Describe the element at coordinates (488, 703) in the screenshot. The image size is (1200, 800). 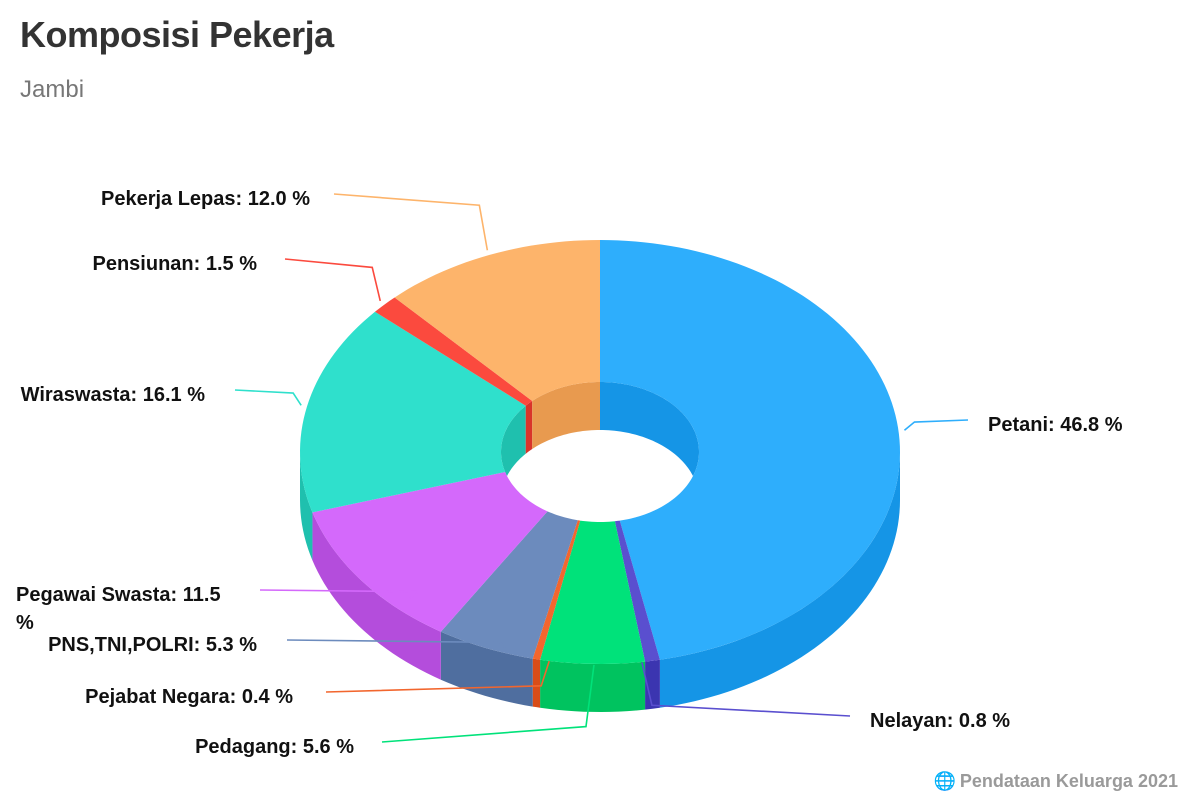
I see `leader-line-pedagang` at that location.